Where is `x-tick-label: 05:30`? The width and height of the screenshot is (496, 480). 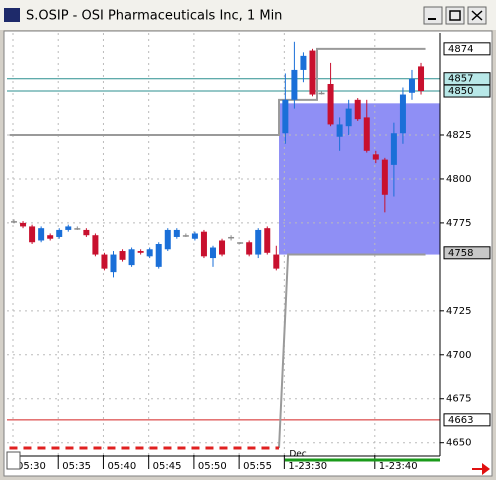
x-tick-label: 05:30 is located at coordinates (31, 466).